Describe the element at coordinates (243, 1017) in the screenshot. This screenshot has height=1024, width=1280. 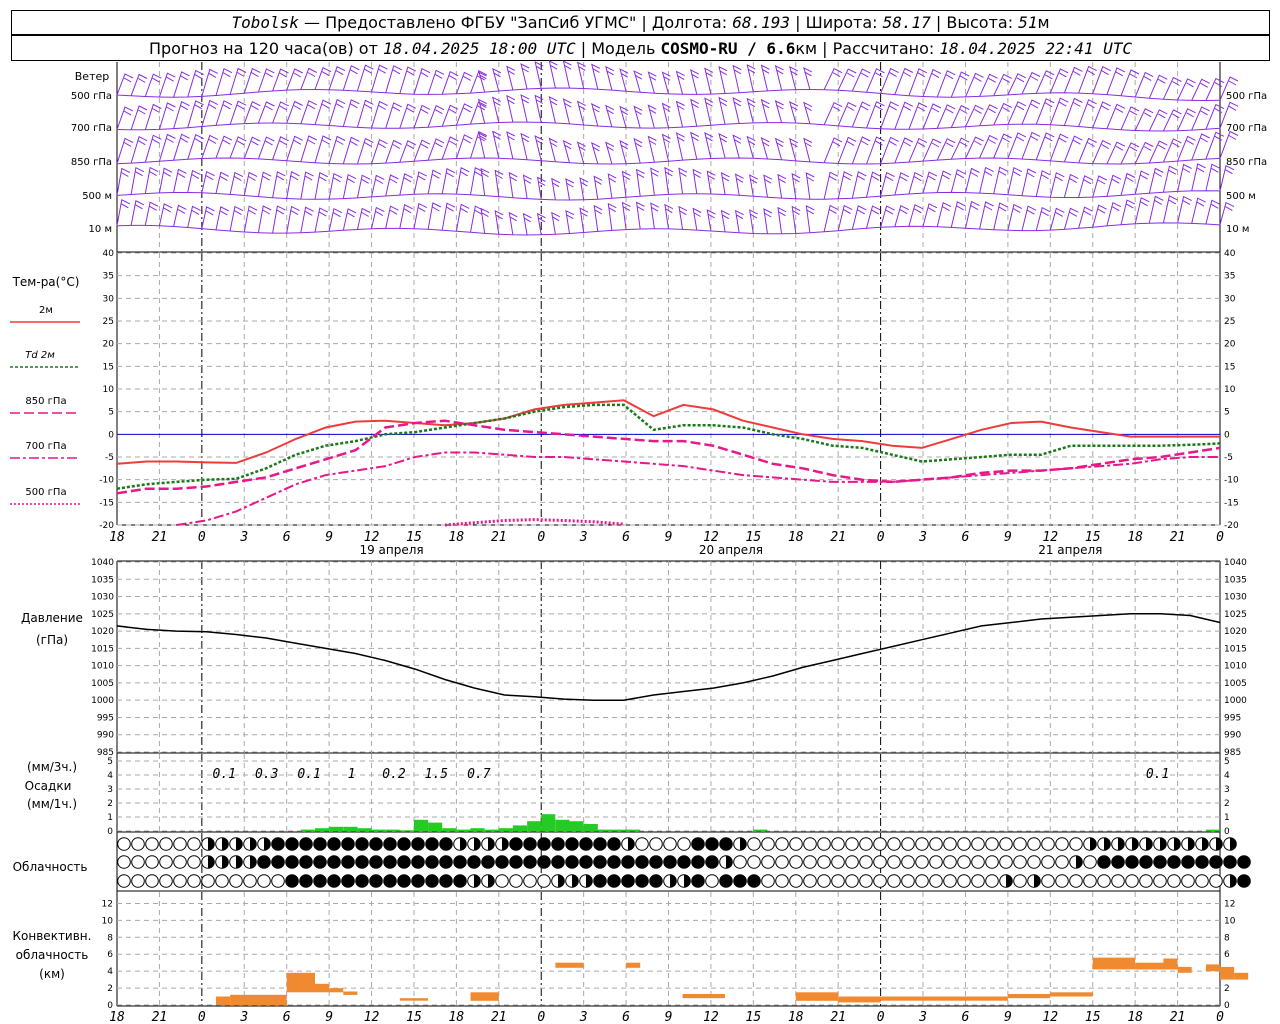
I see `x-tick-label-bottom: 3` at that location.